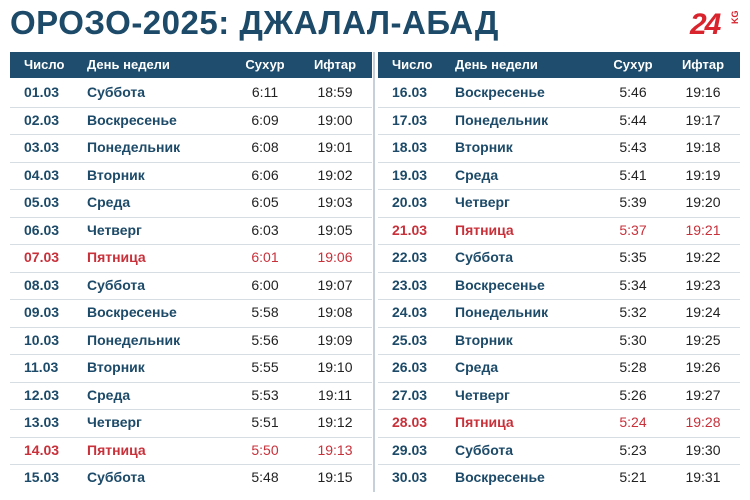 The width and height of the screenshot is (750, 500). I want to click on suhur-time: 5:50, so click(265, 449).